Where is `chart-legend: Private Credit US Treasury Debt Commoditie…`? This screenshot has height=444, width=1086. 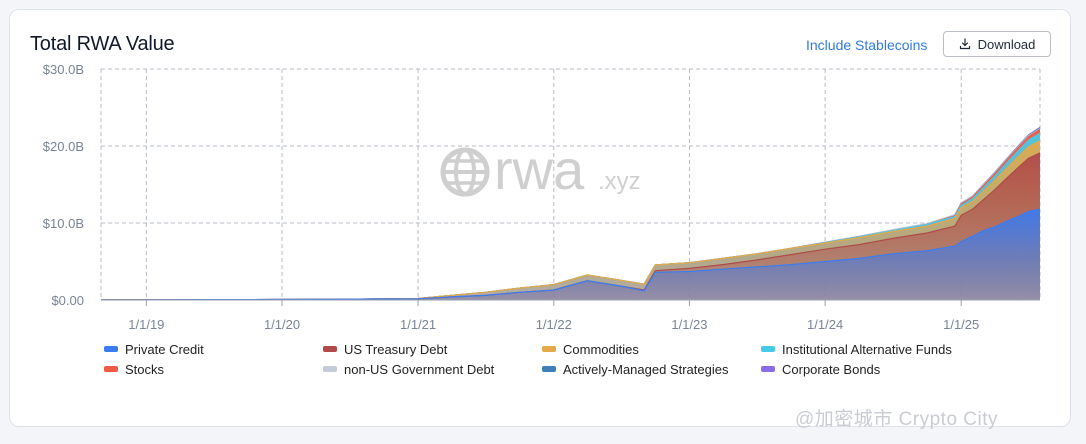 chart-legend: Private Credit US Treasury Debt Commoditie… is located at coordinates (554, 359).